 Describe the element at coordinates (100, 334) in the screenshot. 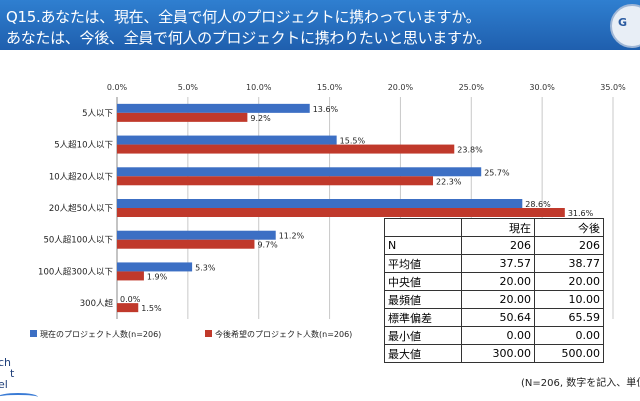

I see `legend-label: 現在のプロジェクト人数(n=206)` at that location.